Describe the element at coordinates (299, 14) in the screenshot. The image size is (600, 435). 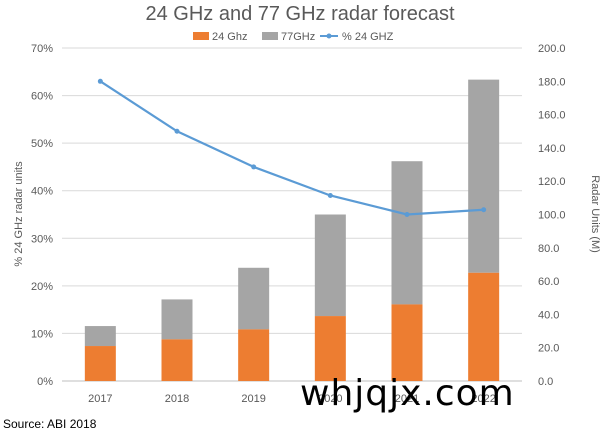
I see `chart-title: 24 GHz and 77 GHz radar forecast` at that location.